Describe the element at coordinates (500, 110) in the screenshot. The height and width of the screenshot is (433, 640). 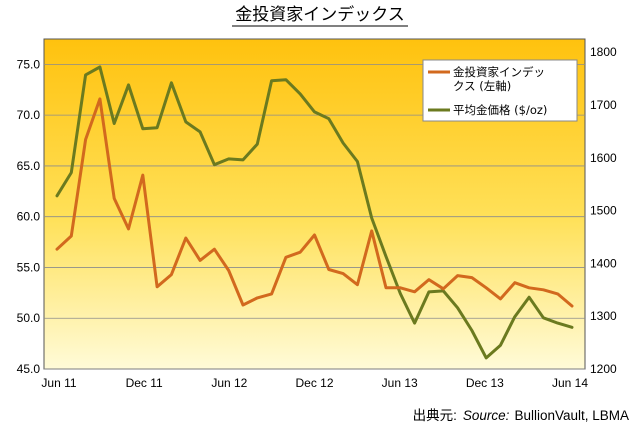
I see `legend-label-average-gold-price: 平均金価格 ($/oz)` at that location.